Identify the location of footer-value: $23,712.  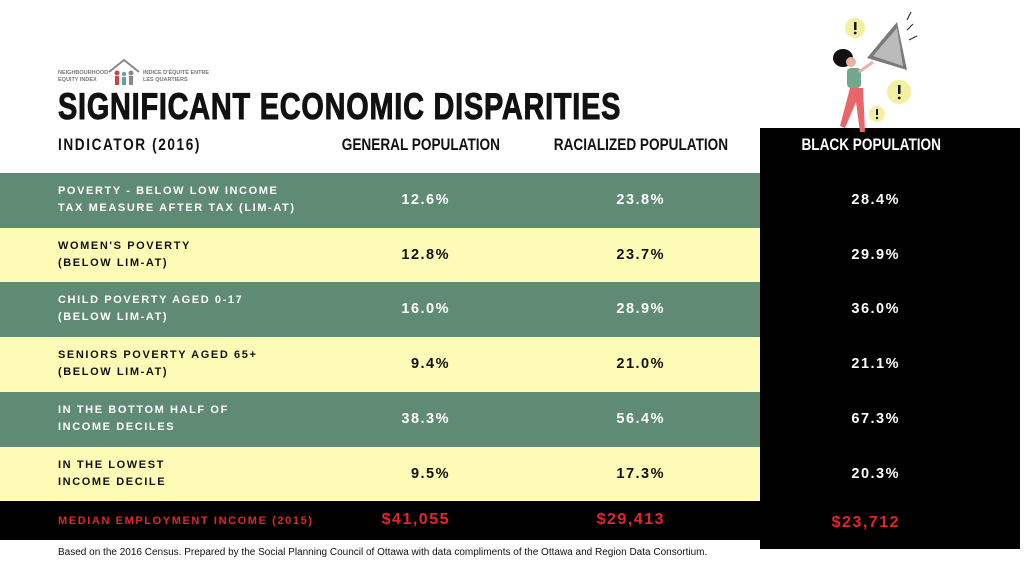
(865, 522).